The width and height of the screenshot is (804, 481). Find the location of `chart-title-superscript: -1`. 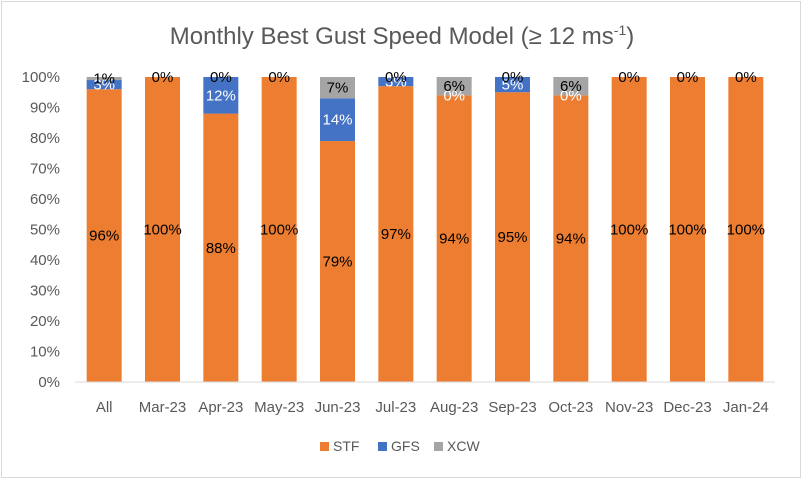

chart-title-superscript: -1 is located at coordinates (620, 30).